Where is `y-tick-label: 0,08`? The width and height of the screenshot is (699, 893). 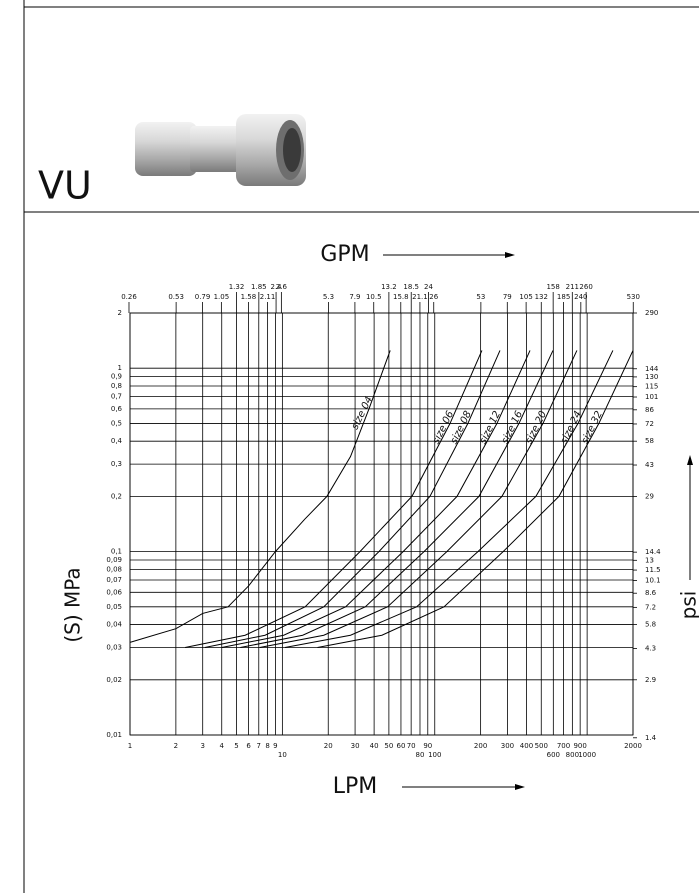 y-tick-label: 0,08 is located at coordinates (114, 569).